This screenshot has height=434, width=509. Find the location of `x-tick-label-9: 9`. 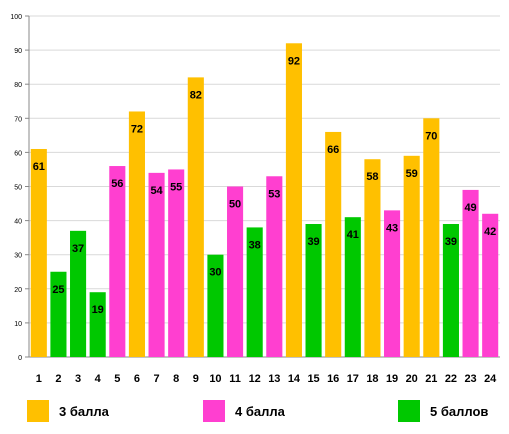

x-tick-label-9: 9 is located at coordinates (196, 379).